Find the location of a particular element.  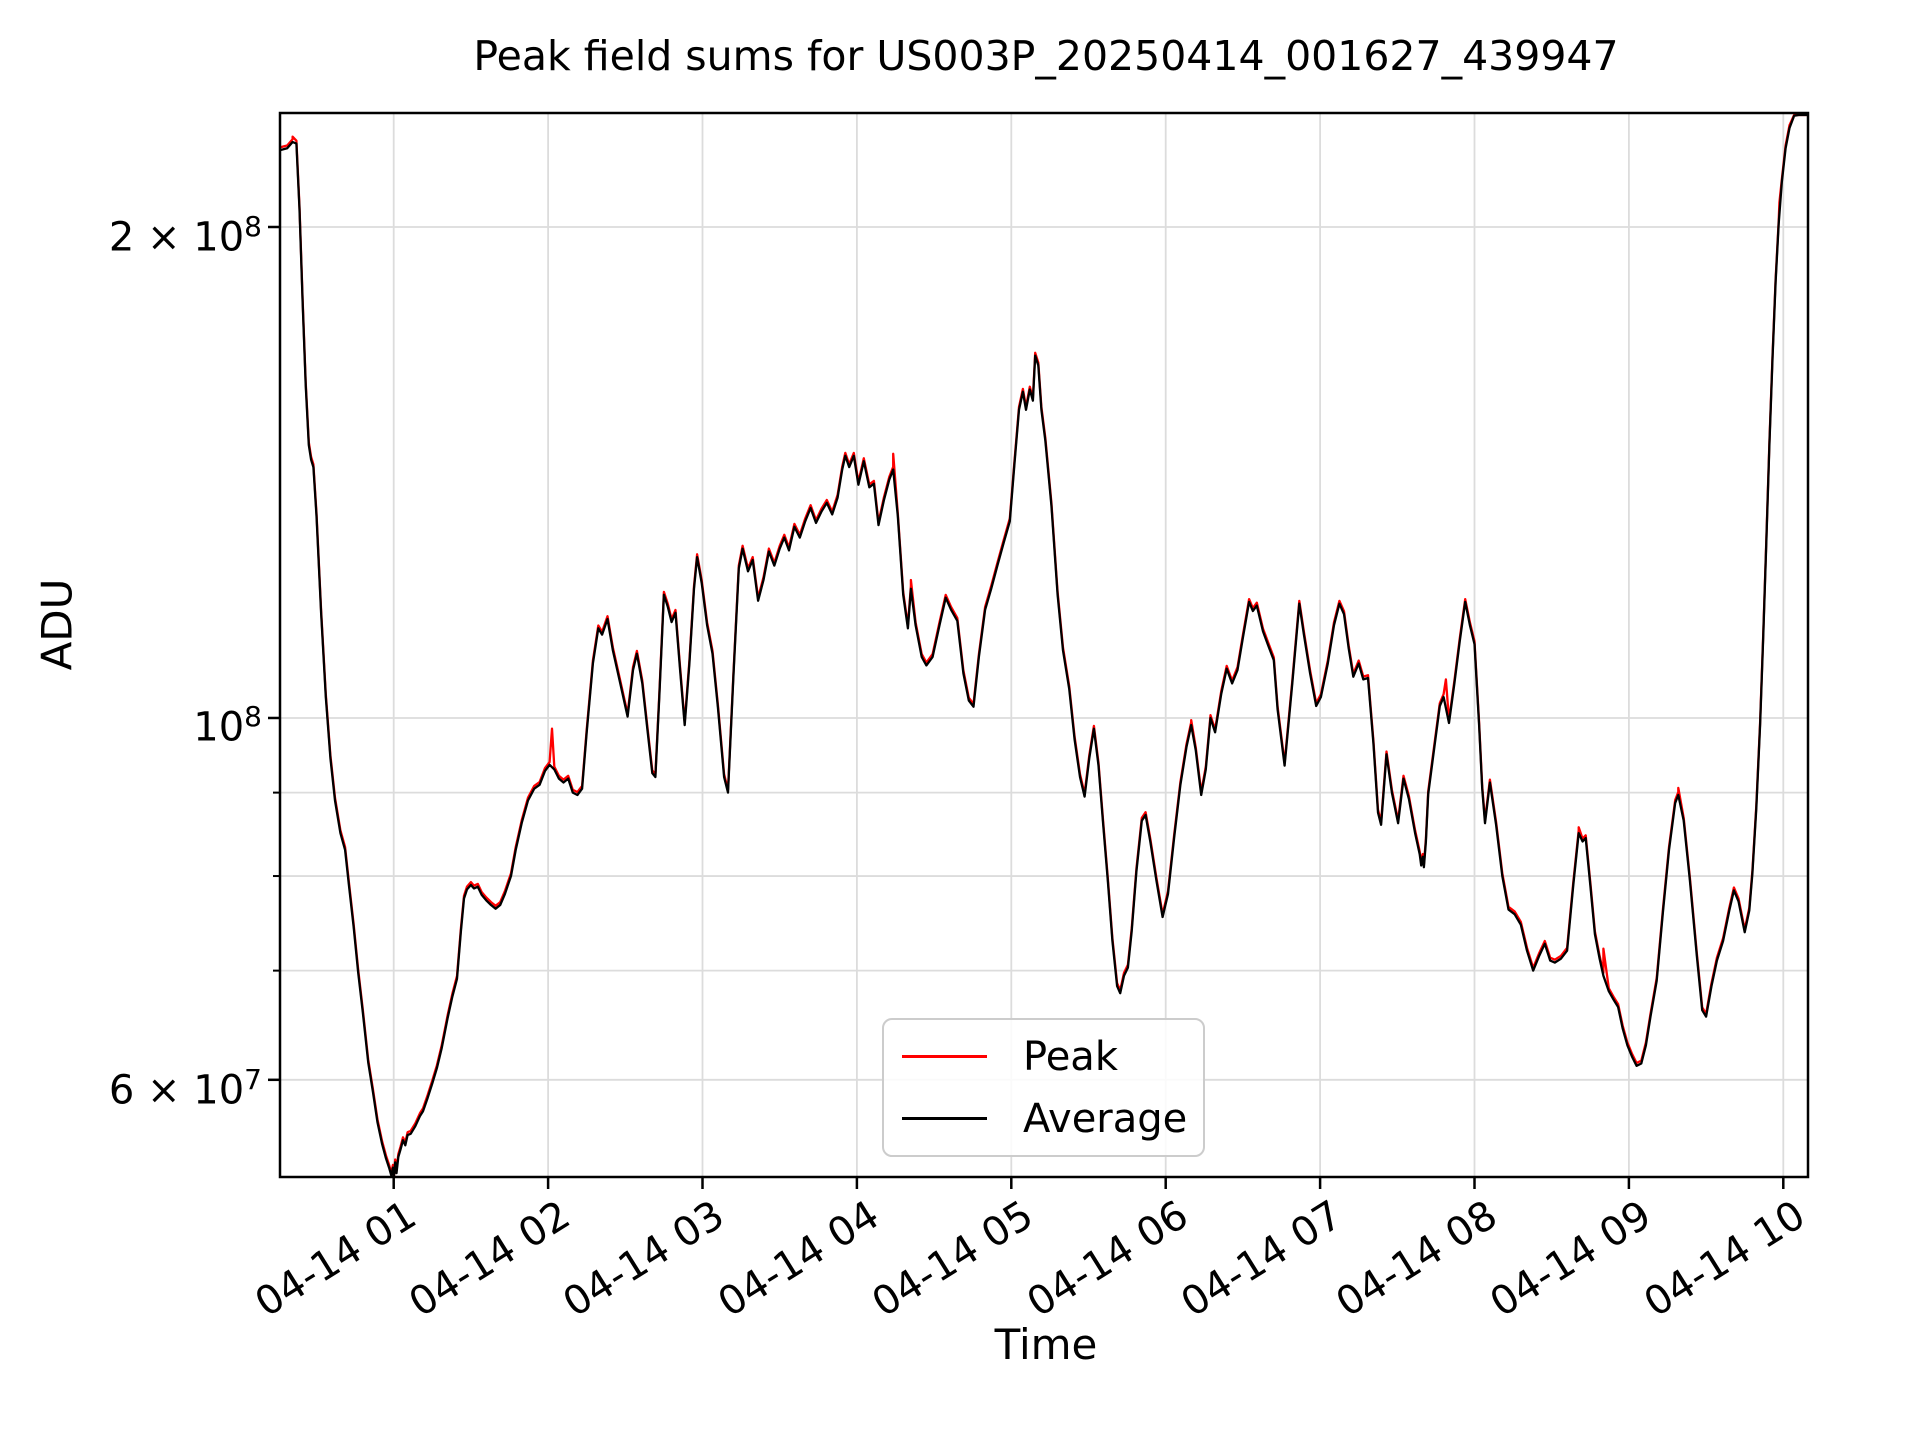

average-line-swatch is located at coordinates (944, 1118).